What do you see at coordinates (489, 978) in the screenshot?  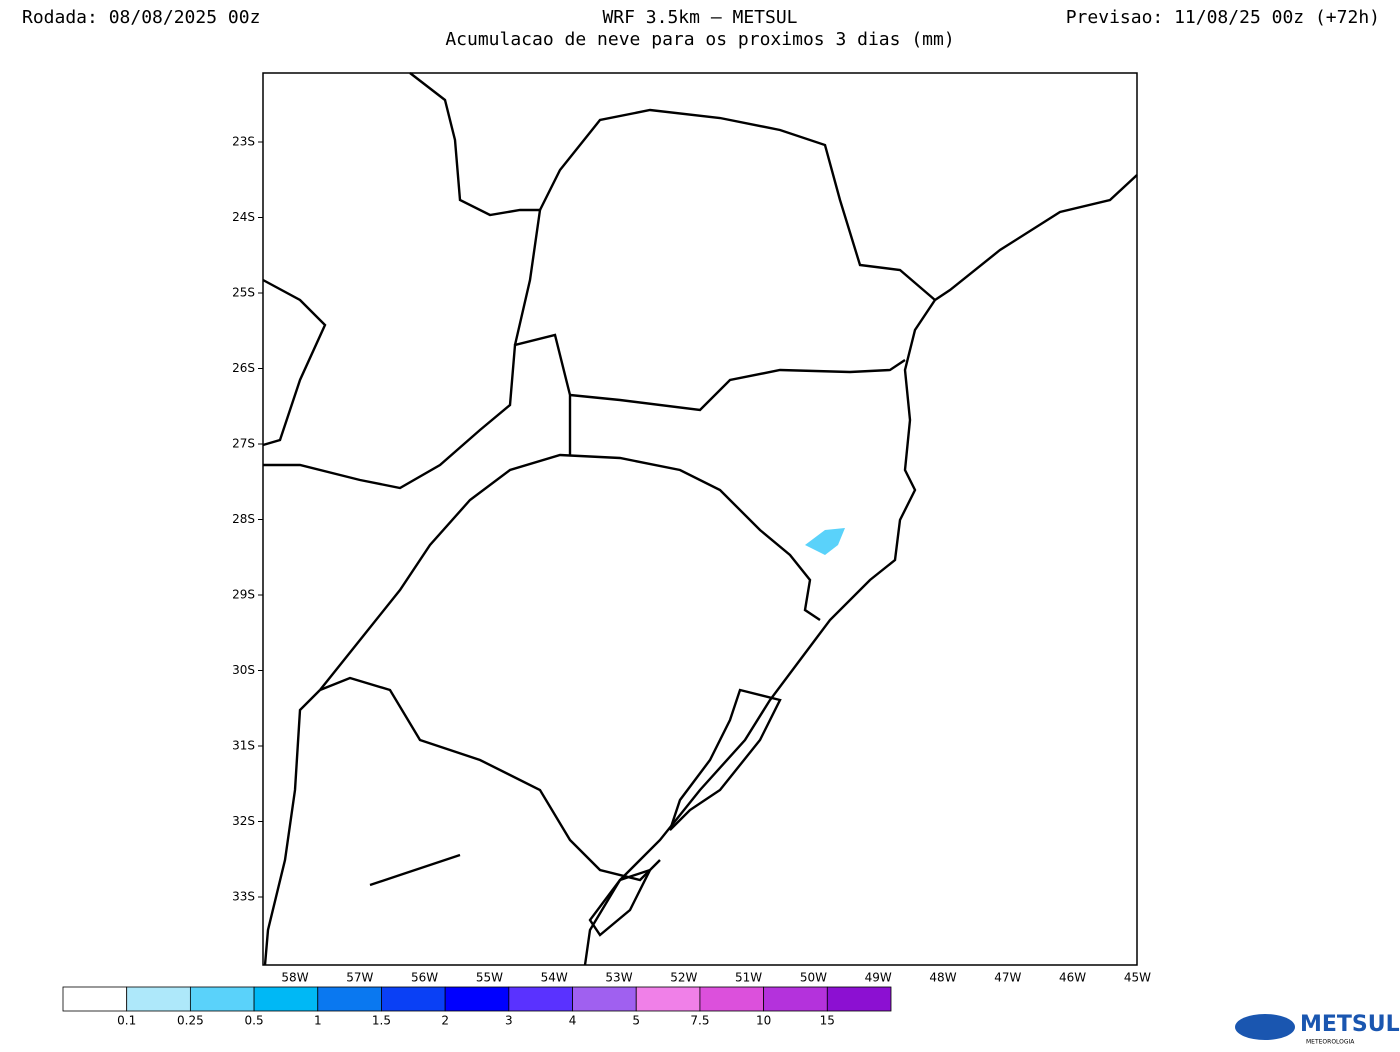 I see `lon-label: 55W` at bounding box center [489, 978].